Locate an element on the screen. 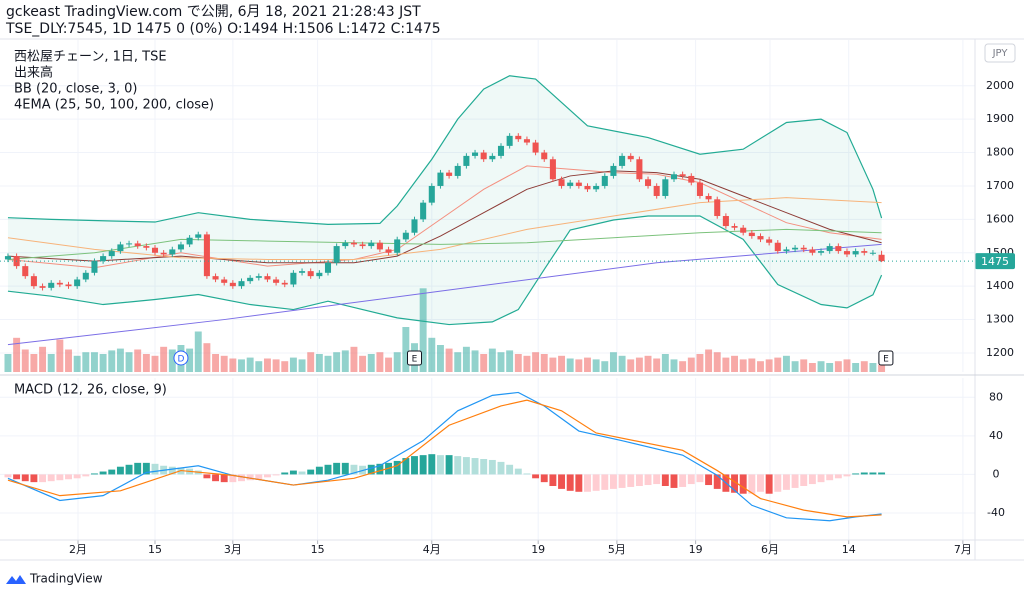 This screenshot has height=595, width=1024. y-tick-label: 1600 is located at coordinates (1000, 218).